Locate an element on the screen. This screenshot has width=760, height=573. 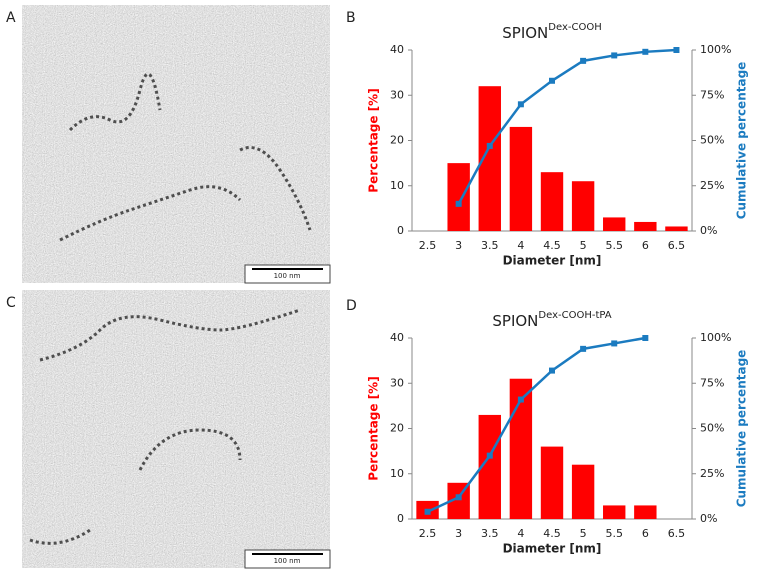
panel-label: C is located at coordinates (11, 303).